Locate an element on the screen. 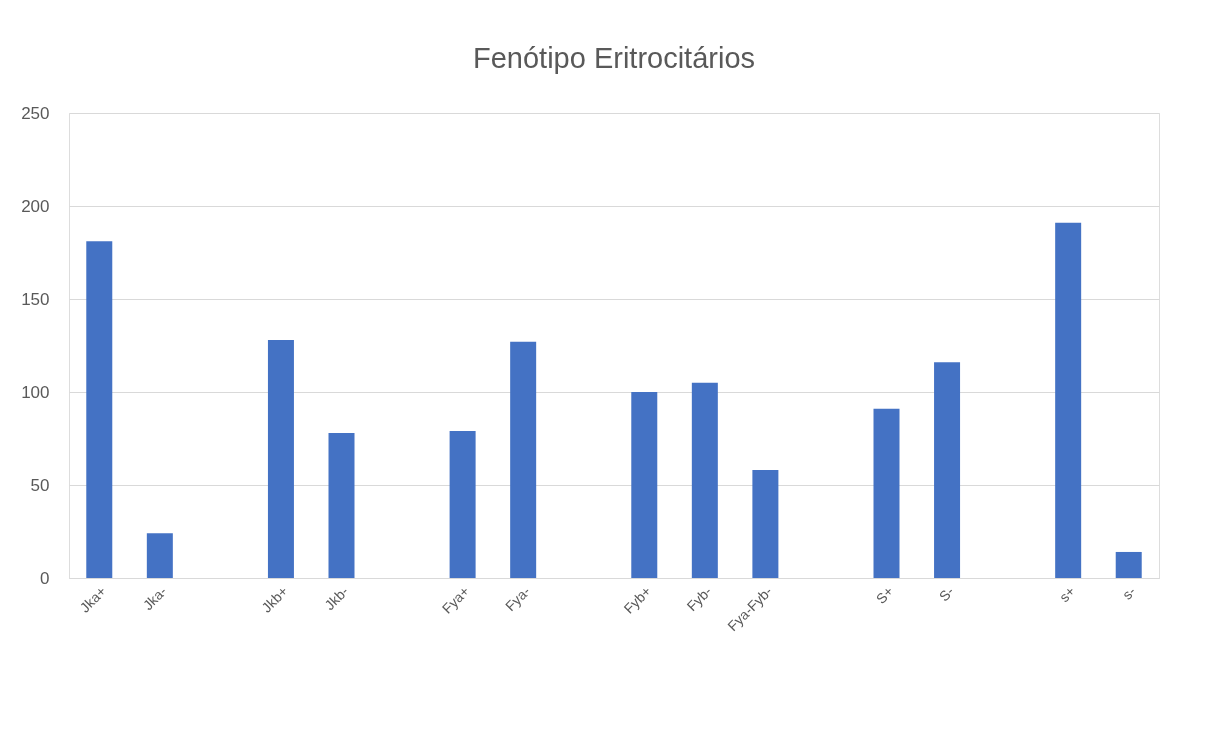  y-tick-label: 150 is located at coordinates (35, 299).